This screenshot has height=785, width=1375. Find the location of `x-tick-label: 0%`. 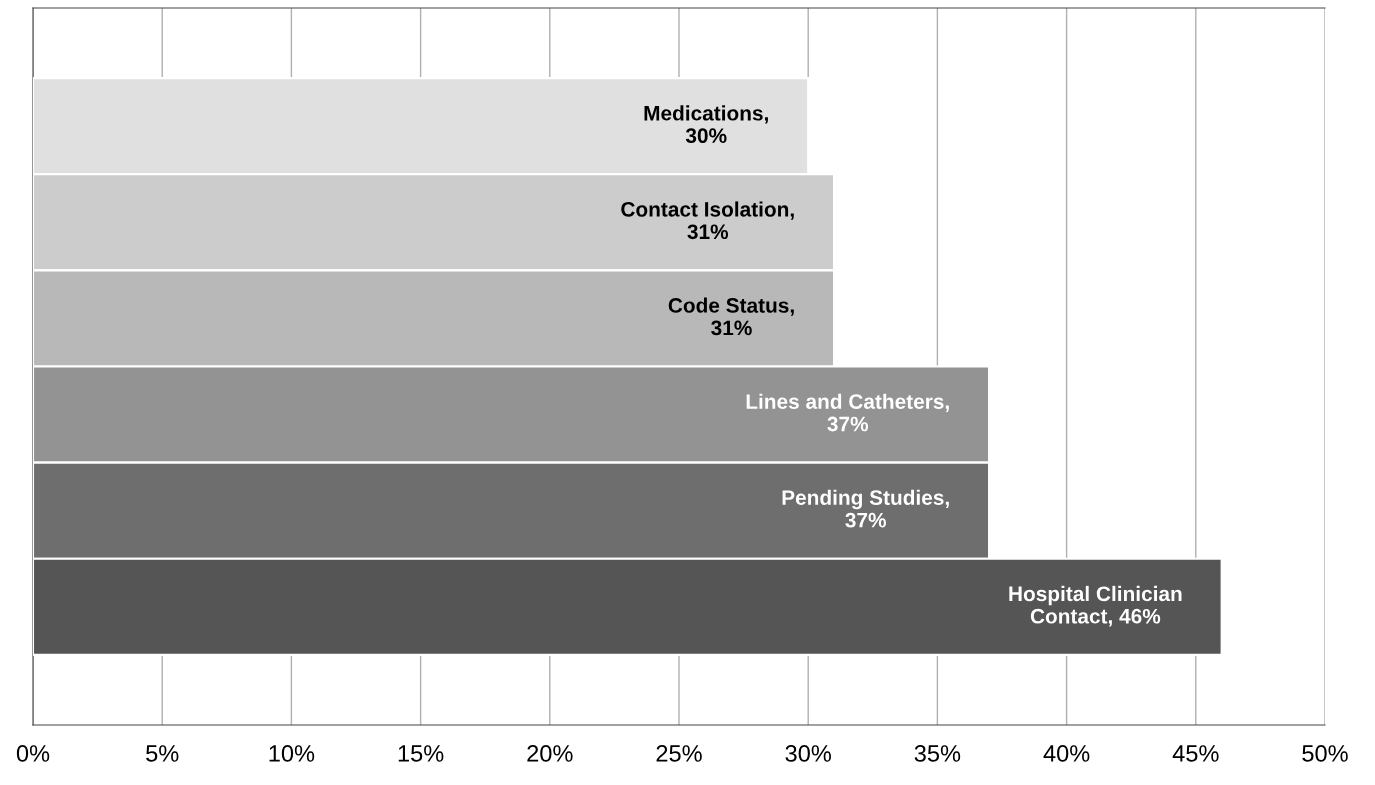

x-tick-label: 0% is located at coordinates (33, 753).